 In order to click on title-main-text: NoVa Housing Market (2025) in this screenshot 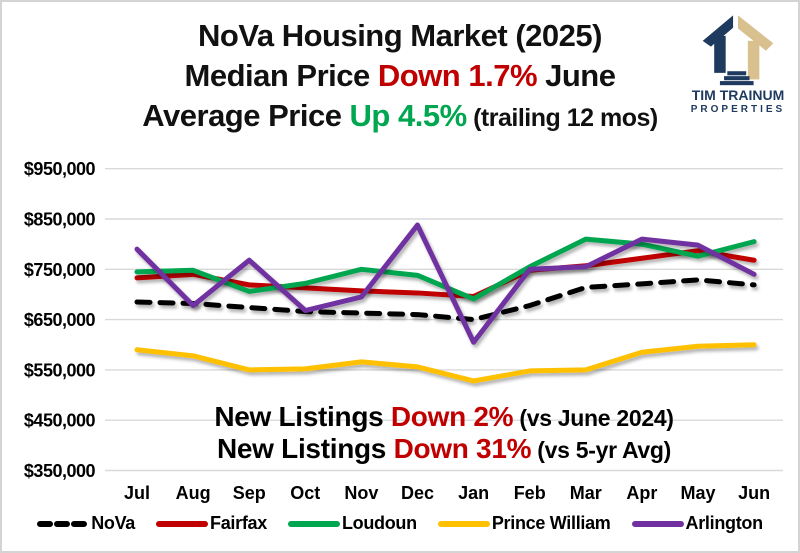, I will do `click(400, 35)`.